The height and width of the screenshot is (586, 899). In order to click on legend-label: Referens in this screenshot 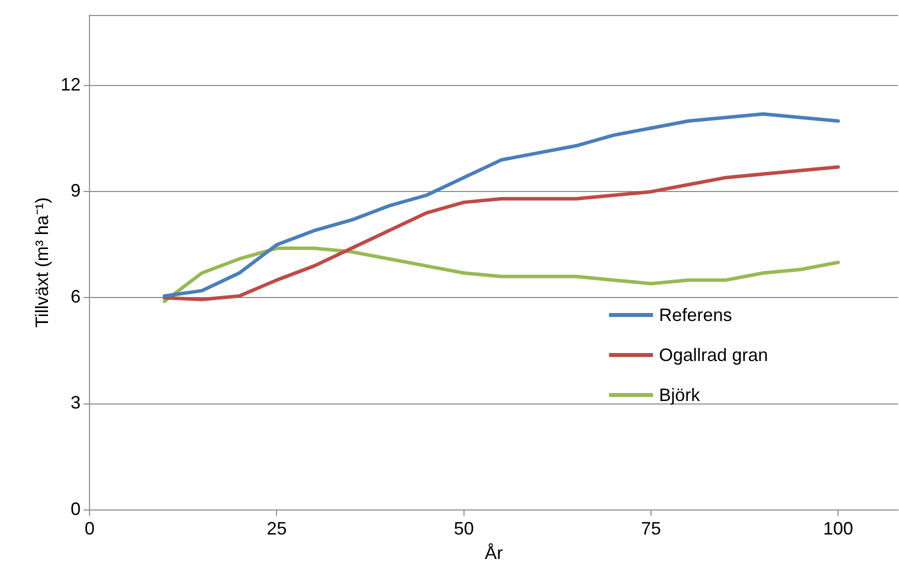, I will do `click(695, 315)`.